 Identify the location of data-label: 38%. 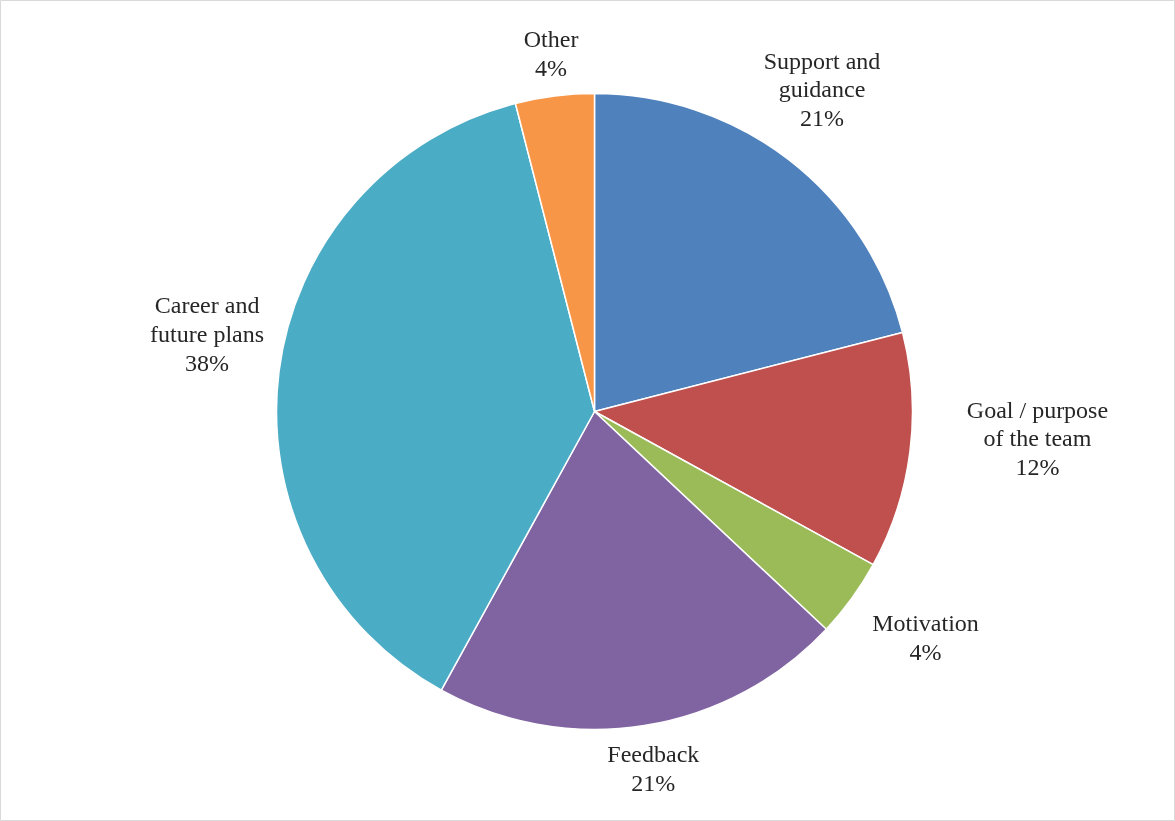
(207, 362).